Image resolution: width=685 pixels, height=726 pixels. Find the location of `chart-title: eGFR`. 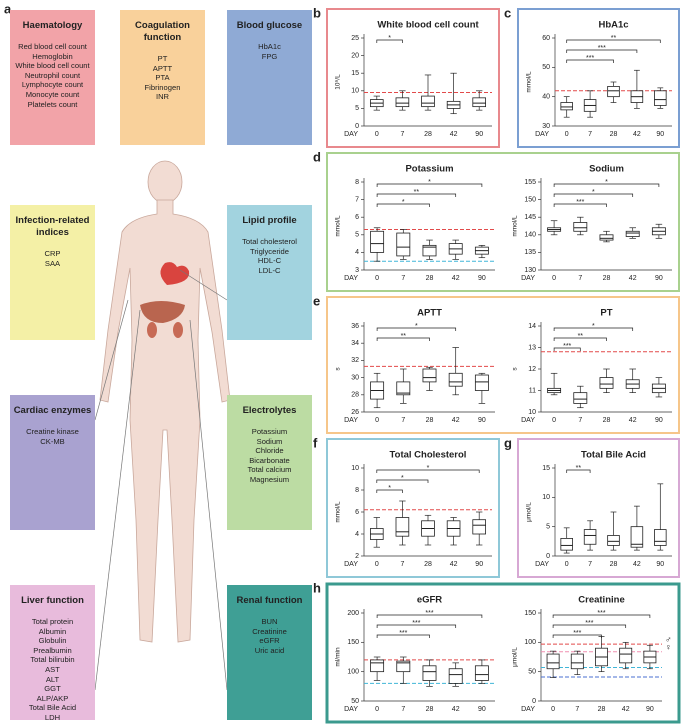

chart-title: eGFR is located at coordinates (429, 600).